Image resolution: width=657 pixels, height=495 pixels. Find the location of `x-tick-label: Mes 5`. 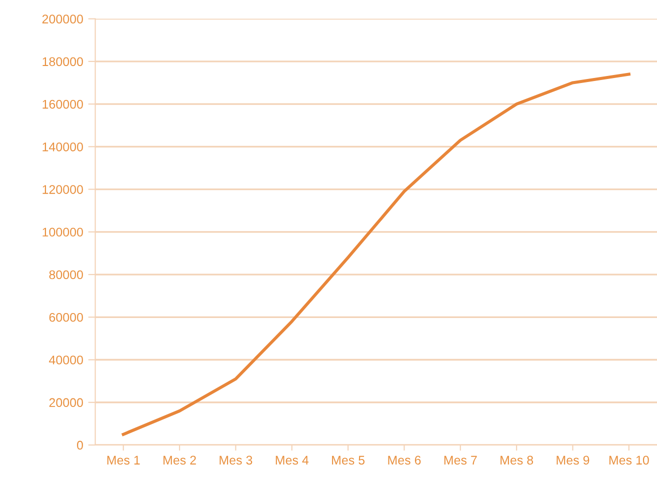

x-tick-label: Mes 5 is located at coordinates (348, 460).